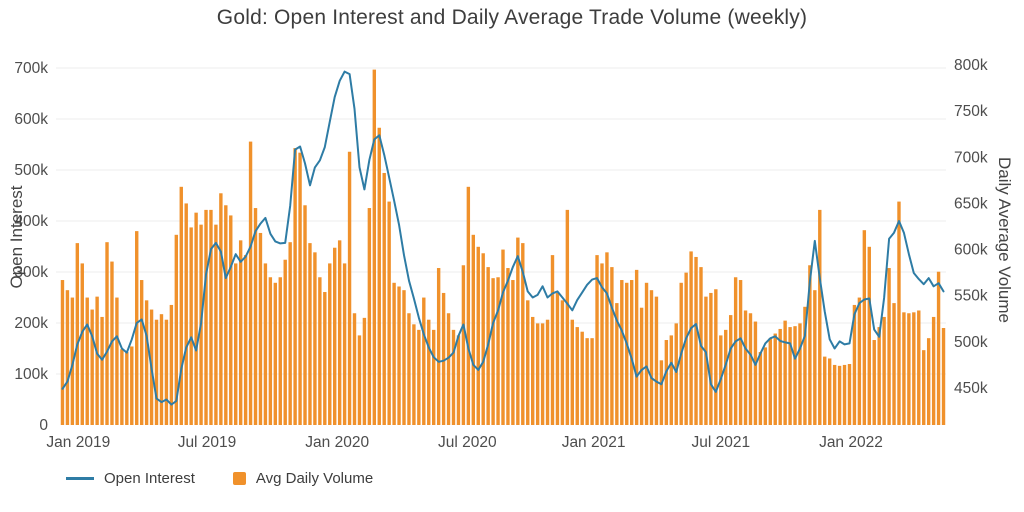 The image size is (1024, 512). What do you see at coordinates (971, 250) in the screenshot?
I see `y-right-tick-label: 600k` at bounding box center [971, 250].